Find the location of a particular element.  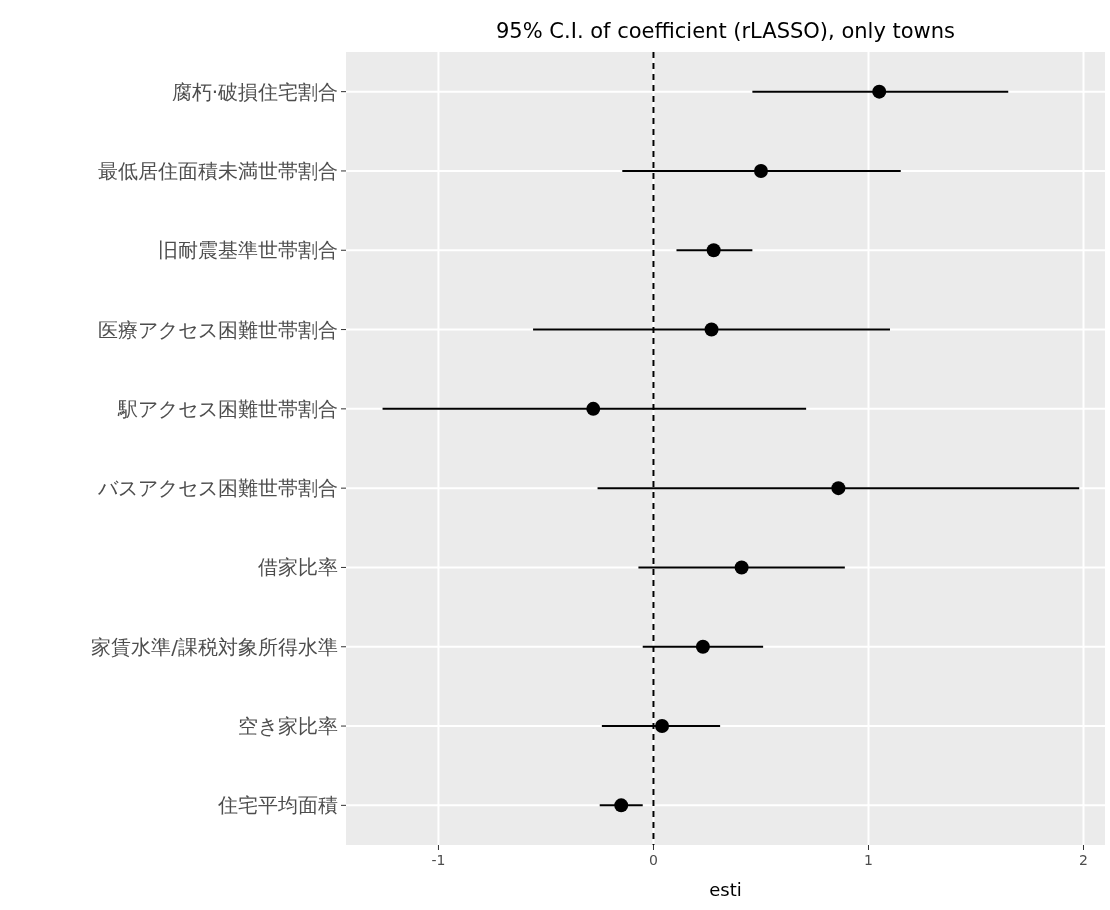

chart-title: 95% C.I. of coefficient (rLASSO), only towns is located at coordinates (725, 31).